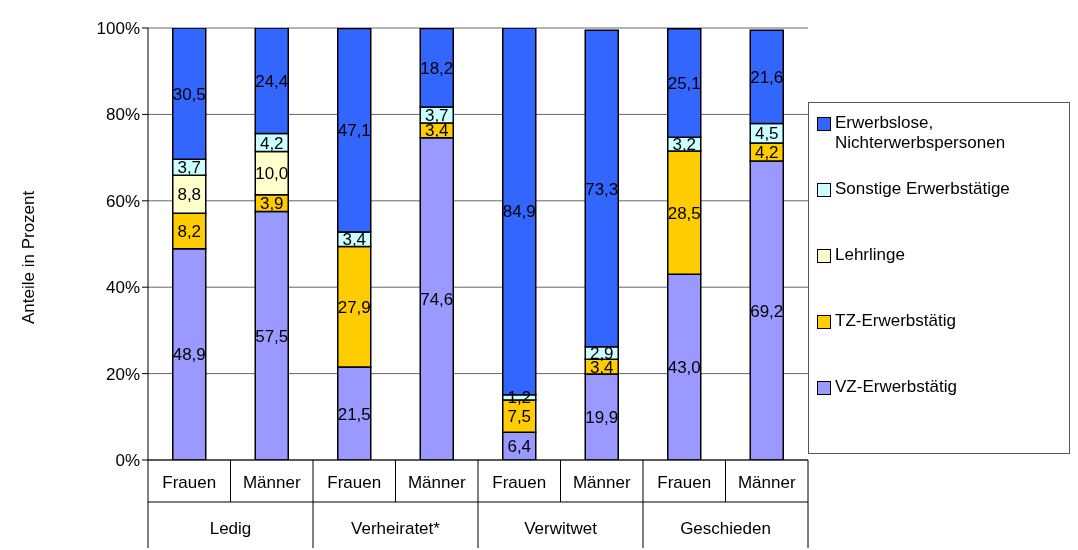 This screenshot has width=1078, height=550. I want to click on data-label: 7,5, so click(519, 417).